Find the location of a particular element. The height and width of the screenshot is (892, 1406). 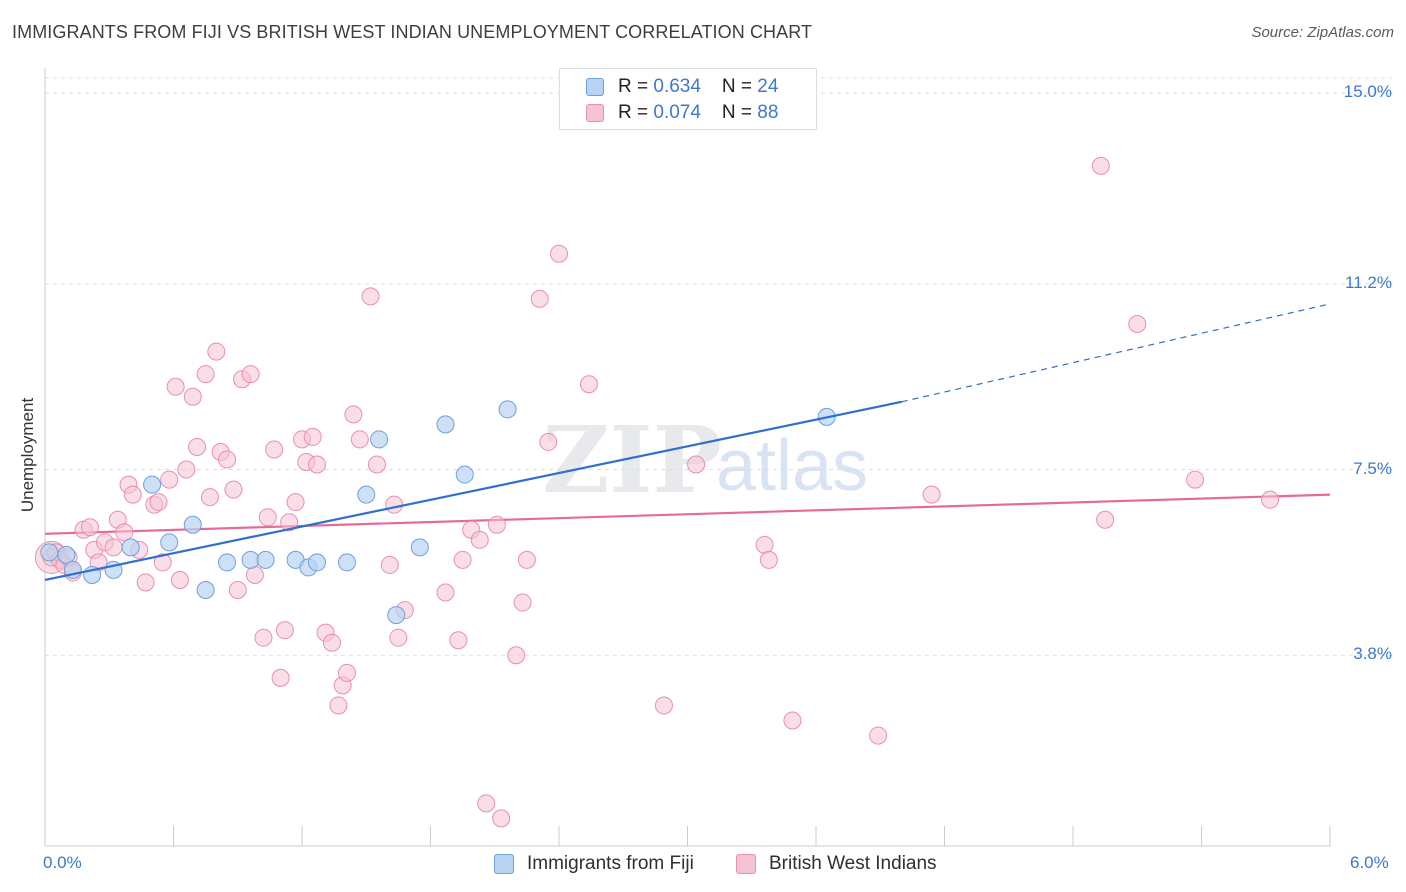

legend-swatch-fiji is located at coordinates (595, 87).